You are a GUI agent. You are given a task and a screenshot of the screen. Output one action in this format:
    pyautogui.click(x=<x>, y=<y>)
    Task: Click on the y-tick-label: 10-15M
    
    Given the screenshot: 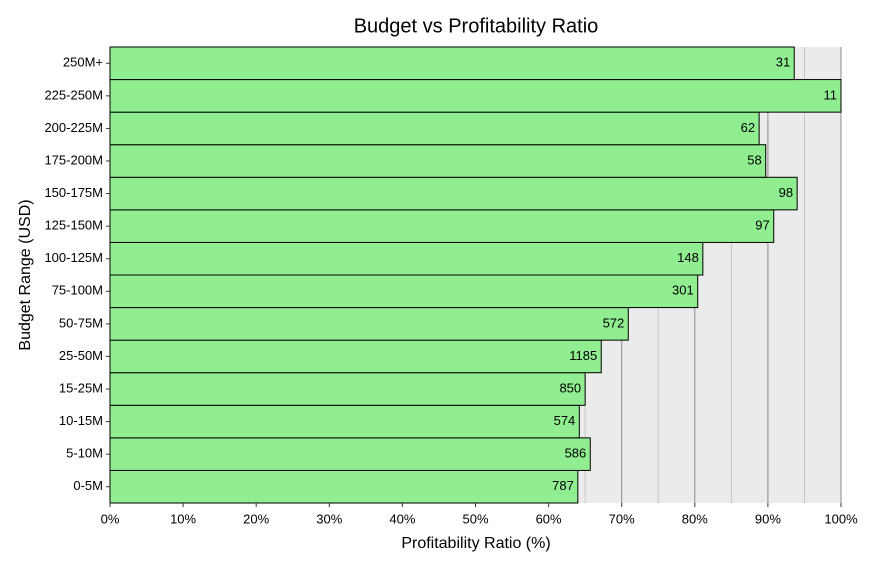 What is the action you would take?
    pyautogui.click(x=81, y=420)
    